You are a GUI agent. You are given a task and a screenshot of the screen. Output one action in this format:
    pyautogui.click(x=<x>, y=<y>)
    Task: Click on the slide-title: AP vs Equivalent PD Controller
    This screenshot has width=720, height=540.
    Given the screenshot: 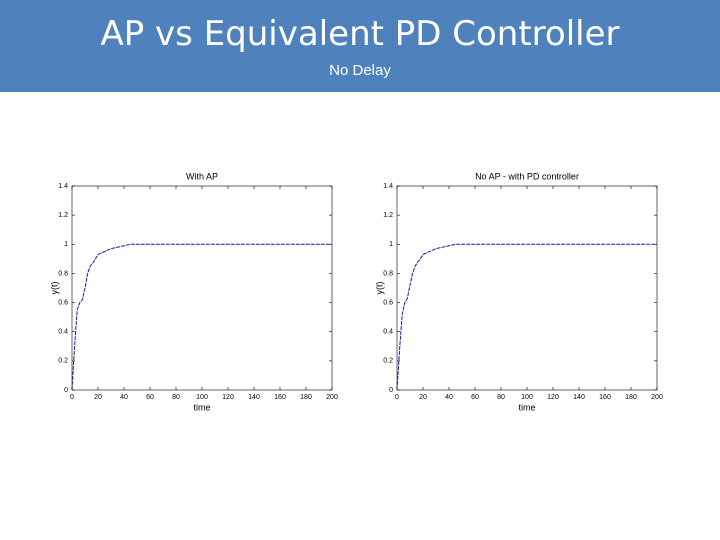 What is the action you would take?
    pyautogui.click(x=360, y=34)
    